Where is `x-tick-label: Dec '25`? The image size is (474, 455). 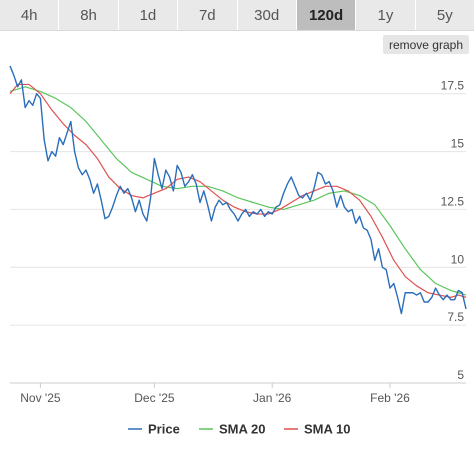 x-tick-label: Dec '25 is located at coordinates (154, 398).